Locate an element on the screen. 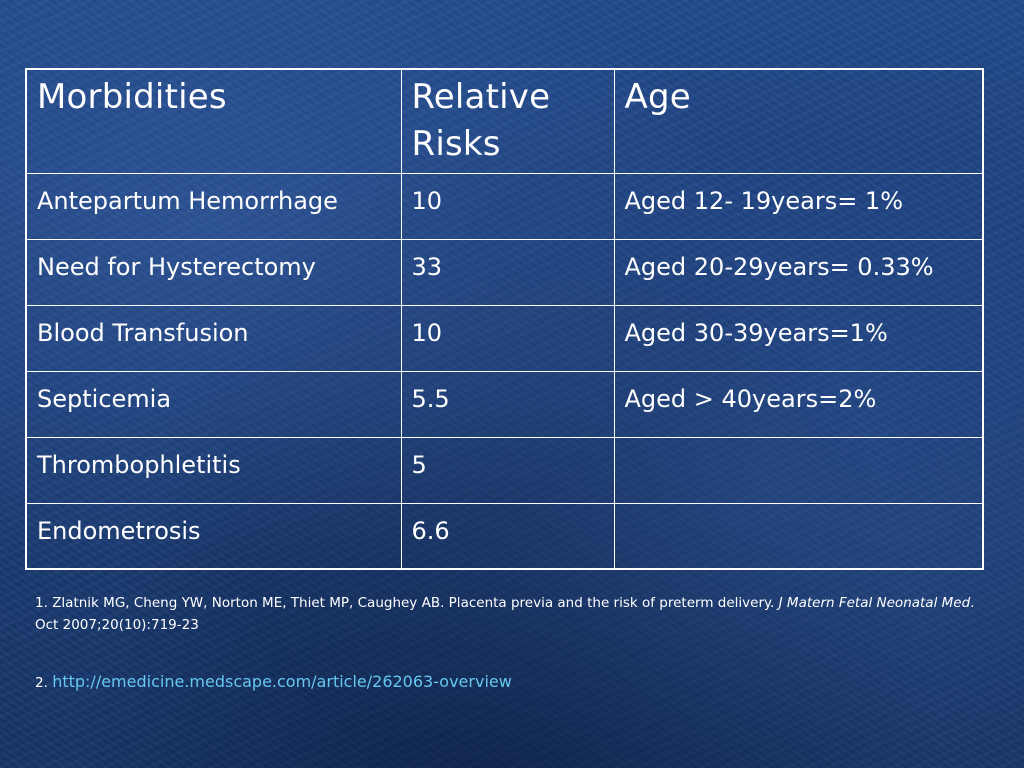 This screenshot has width=1024, height=768. cell-morbidity: Thrombophletitis is located at coordinates (213, 470).